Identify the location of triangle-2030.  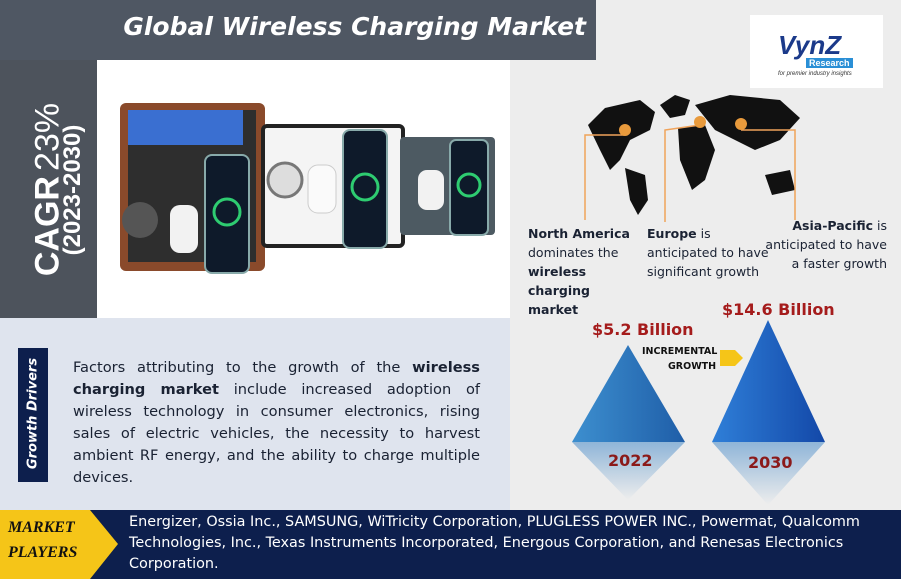
(768, 381).